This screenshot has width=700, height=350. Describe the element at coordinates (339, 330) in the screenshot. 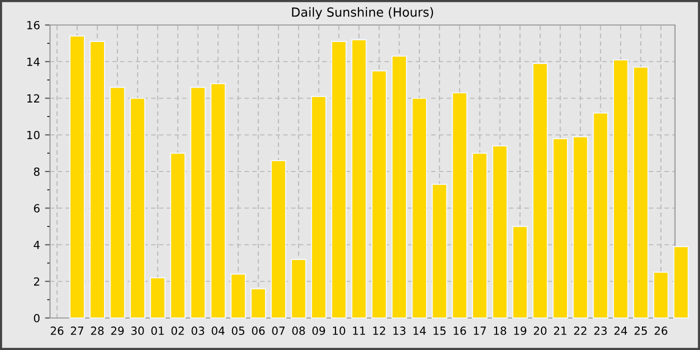

I see `x-tick-label: 10` at that location.